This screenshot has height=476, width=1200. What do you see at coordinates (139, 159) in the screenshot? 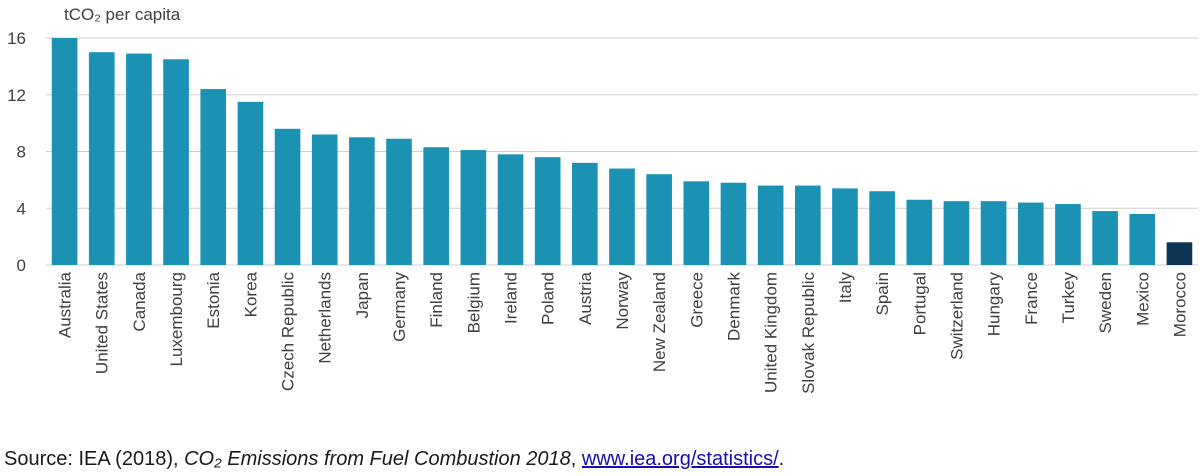
I see `bar-canada` at bounding box center [139, 159].